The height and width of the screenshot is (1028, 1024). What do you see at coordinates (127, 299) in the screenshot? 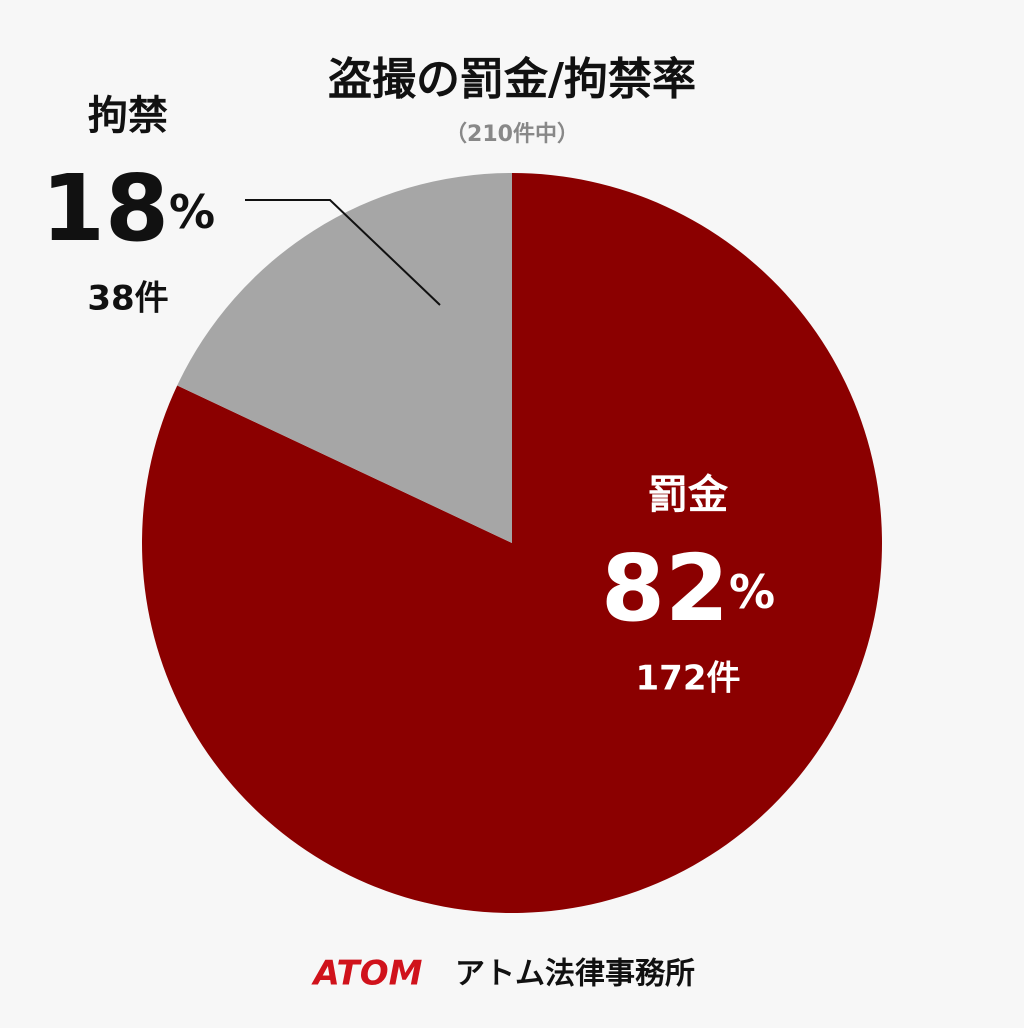
I see `count-label: 38件` at bounding box center [127, 299].